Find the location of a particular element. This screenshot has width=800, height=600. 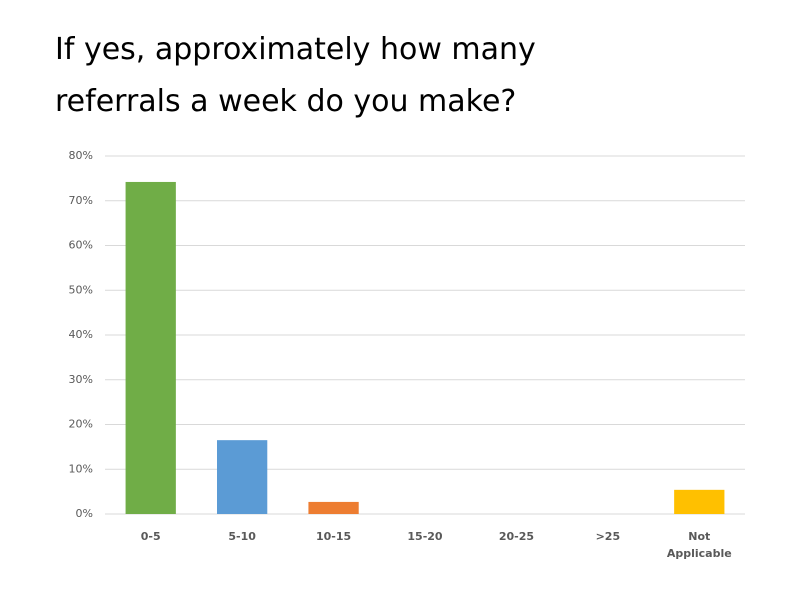

y-tick-label: 80% is located at coordinates (81, 155).